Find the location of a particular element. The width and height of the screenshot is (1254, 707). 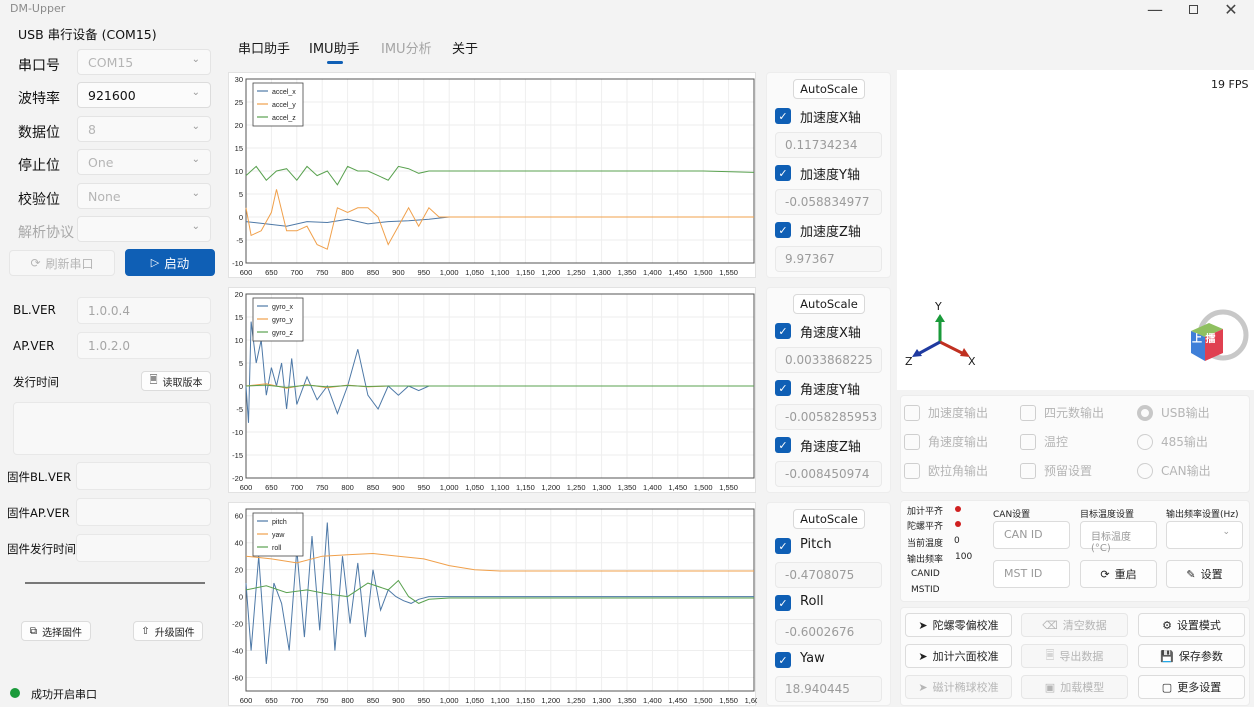

save-params-label: 保存参数 is located at coordinates (1200, 656).